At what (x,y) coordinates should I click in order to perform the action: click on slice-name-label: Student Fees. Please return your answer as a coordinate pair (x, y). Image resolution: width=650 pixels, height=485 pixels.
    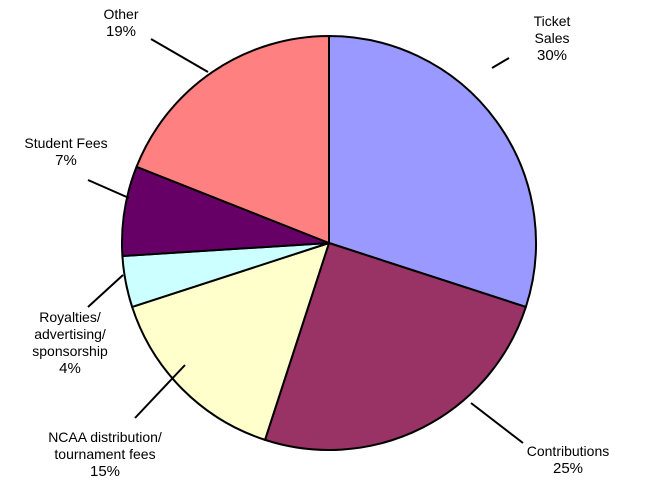
    Looking at the image, I should click on (65, 143).